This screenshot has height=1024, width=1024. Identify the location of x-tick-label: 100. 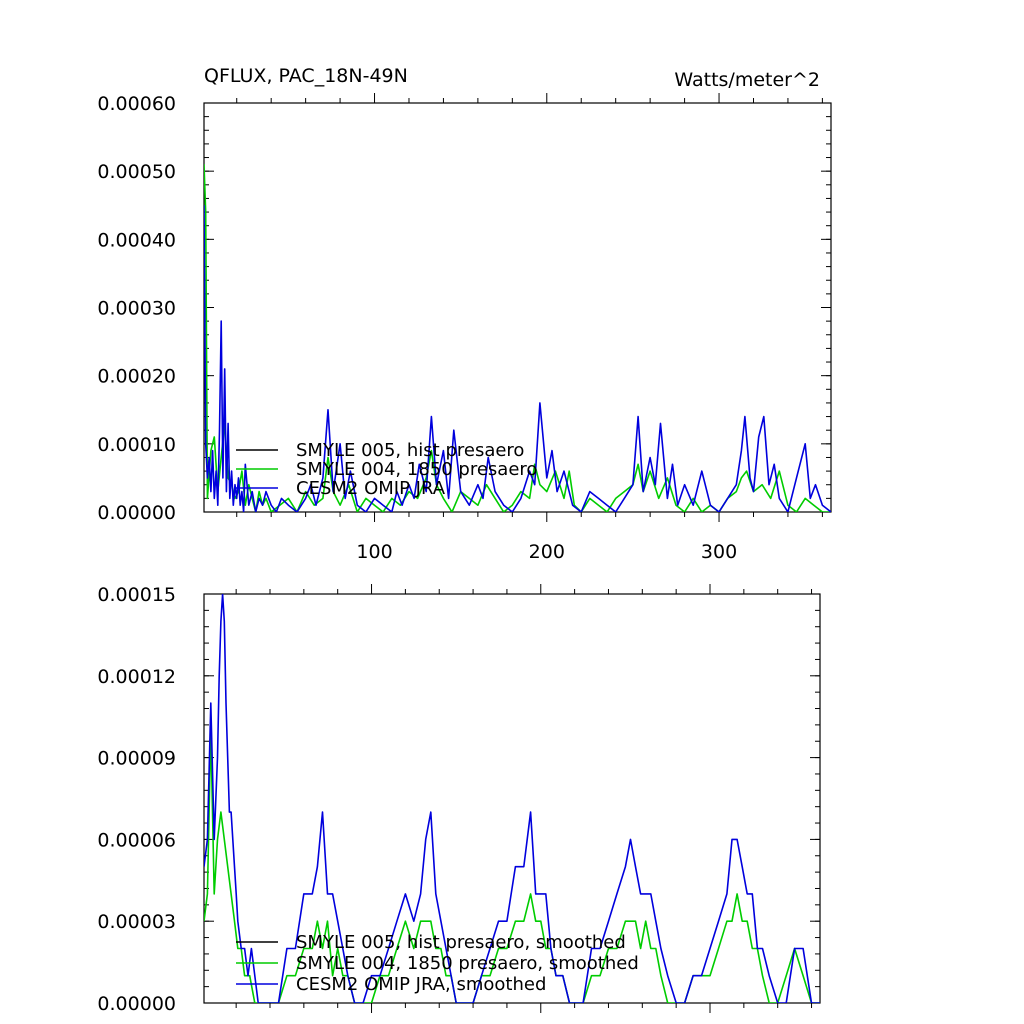
(374, 552).